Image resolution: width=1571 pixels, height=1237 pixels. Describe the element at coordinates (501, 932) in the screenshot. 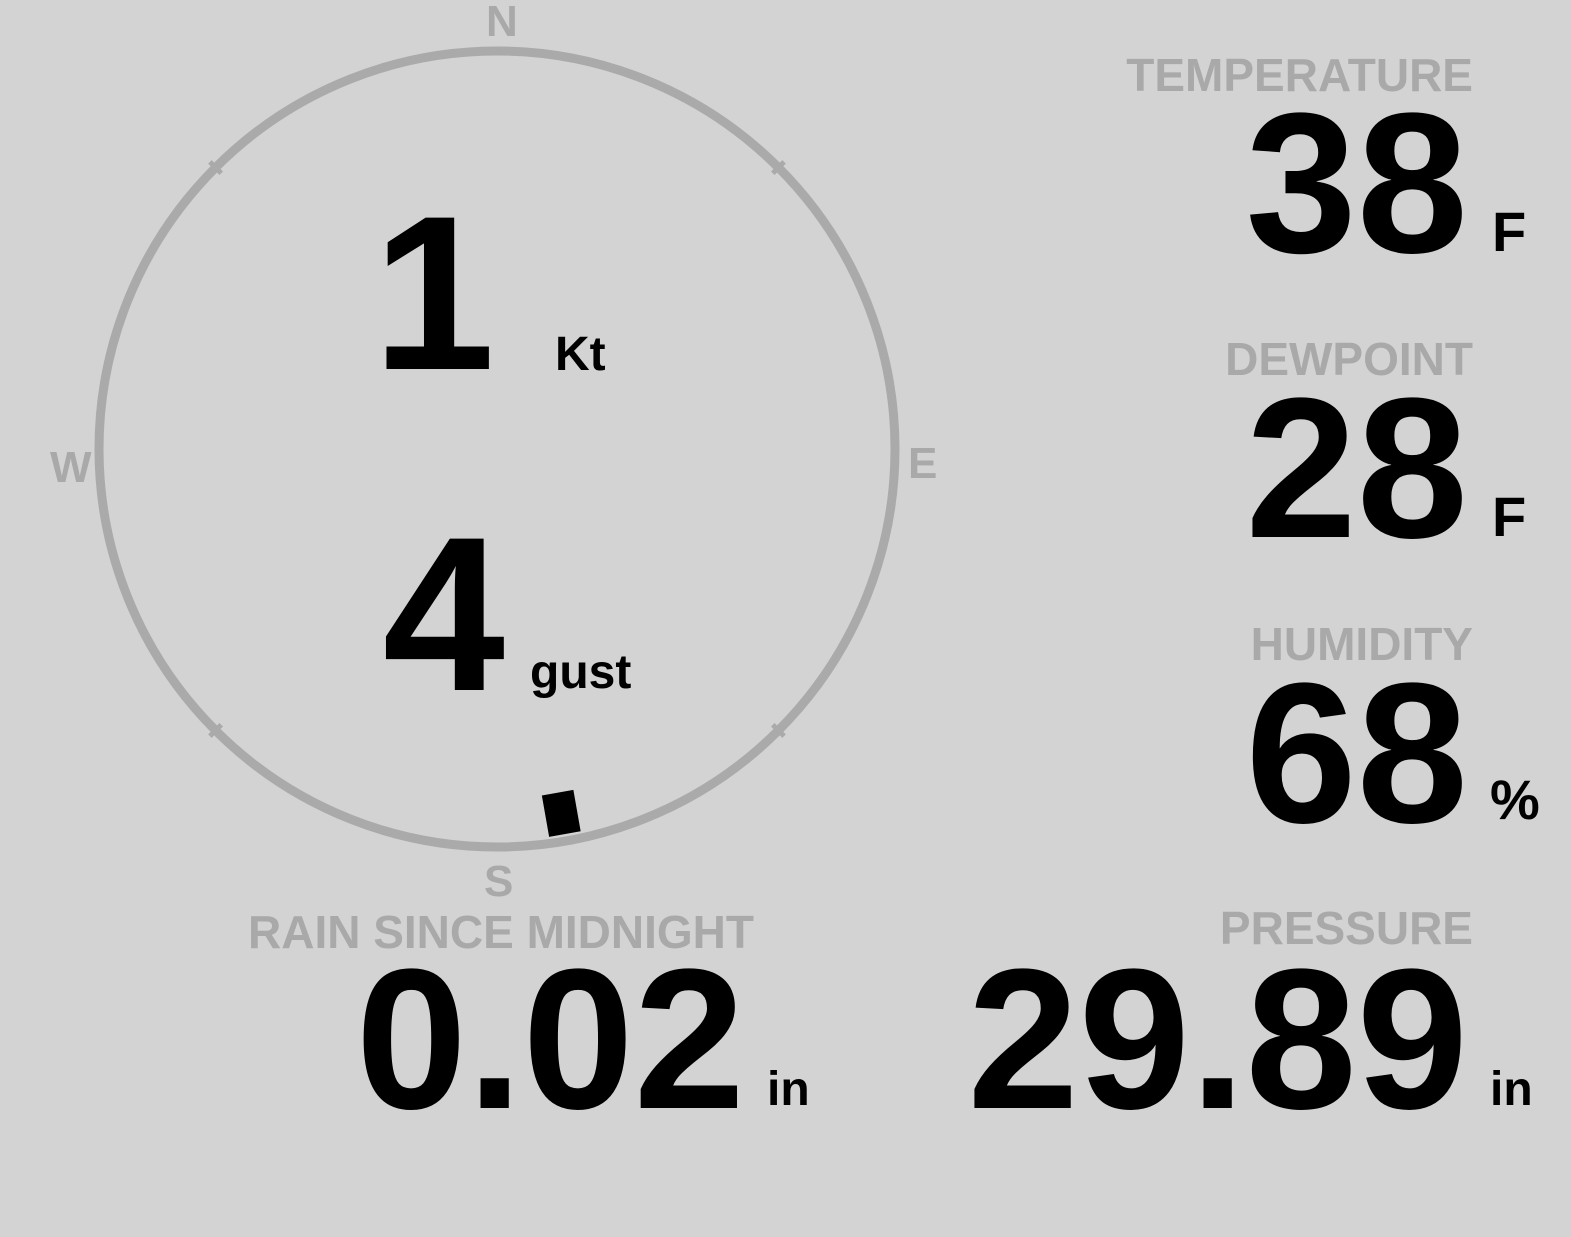

I see `rain-label: RAIN SINCE MIDNIGHT` at that location.